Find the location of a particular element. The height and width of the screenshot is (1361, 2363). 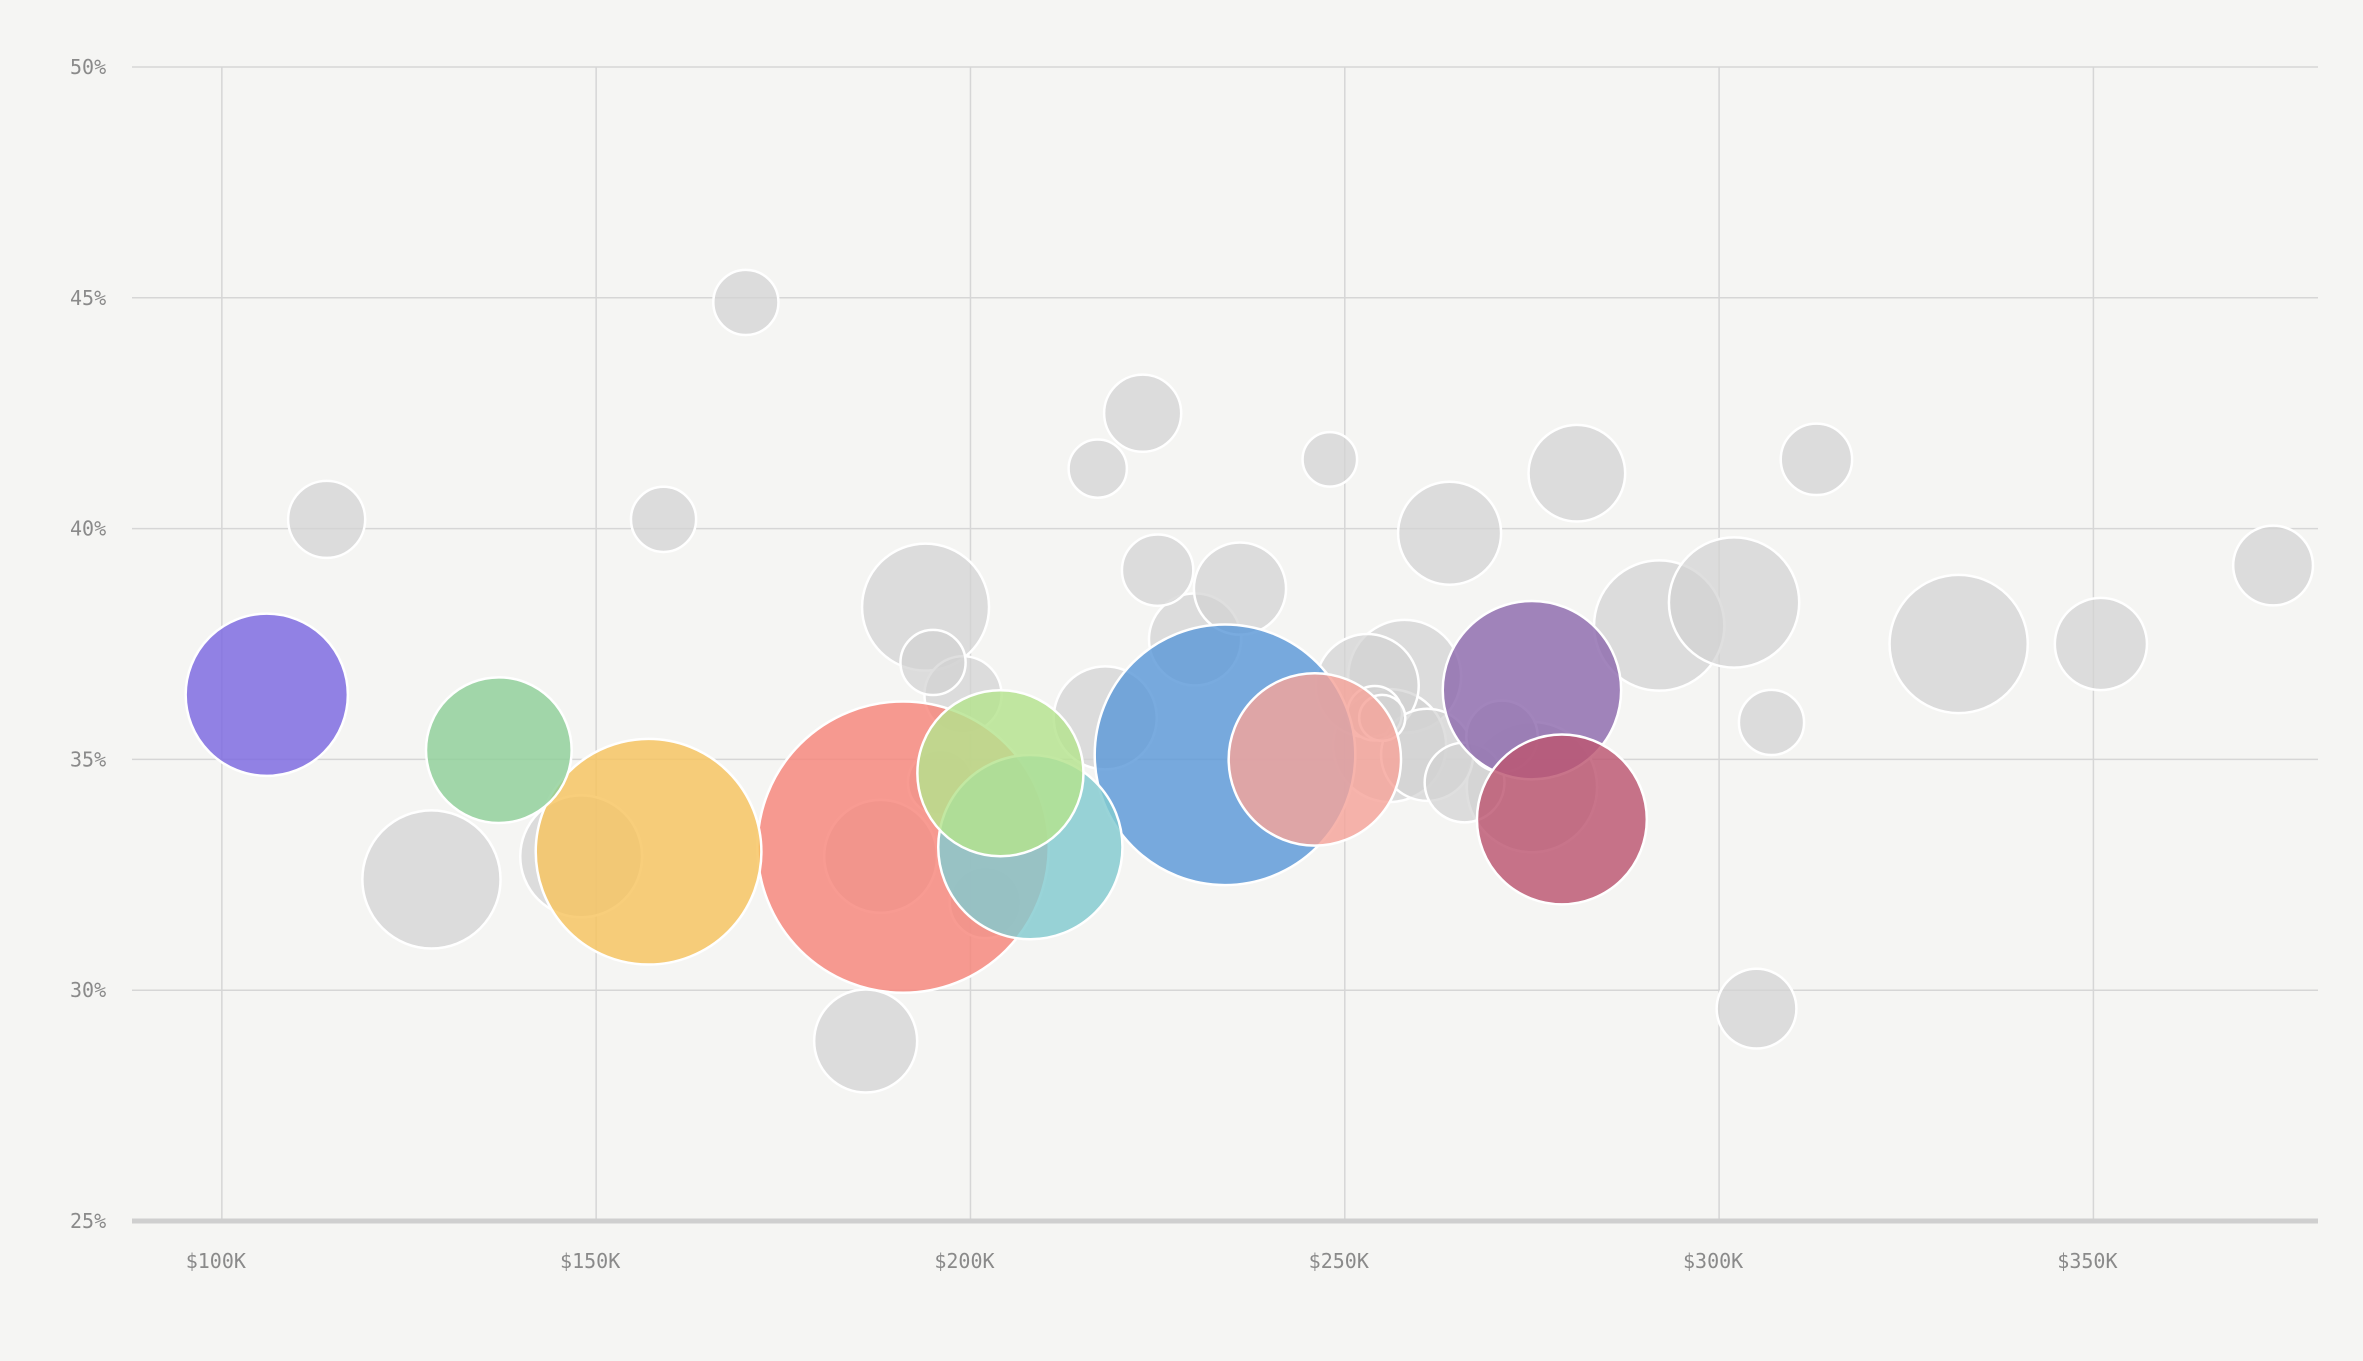

y-tick-label: 35% is located at coordinates (88, 759).